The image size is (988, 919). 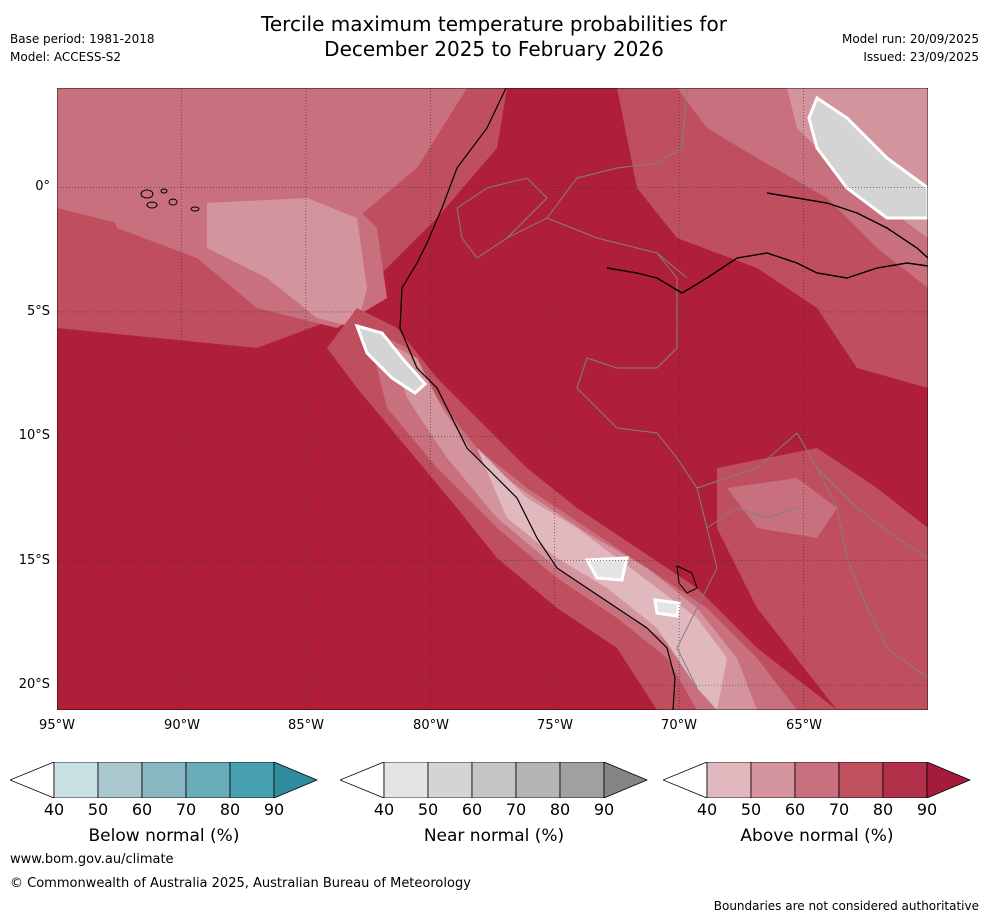 I want to click on meta-right: Model run: 20/09/2025 Issued: 23/09/2025, so click(x=910, y=48).